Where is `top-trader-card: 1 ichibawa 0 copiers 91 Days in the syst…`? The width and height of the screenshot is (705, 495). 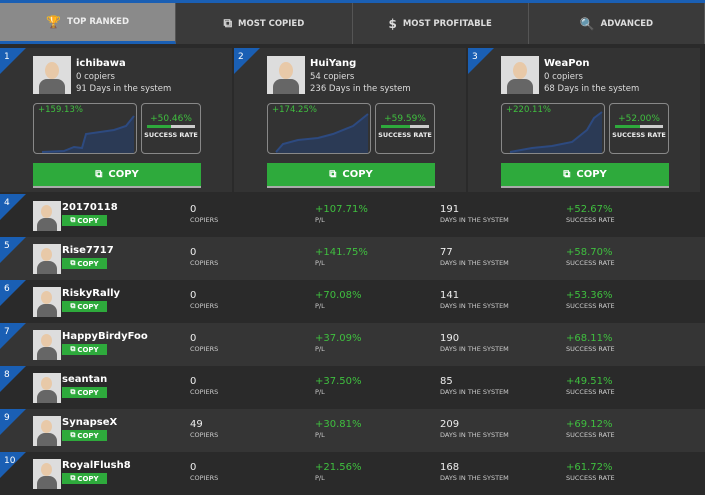
top-trader-card: 1 ichibawa 0 copiers 91 Days in the syst… is located at coordinates (116, 120).